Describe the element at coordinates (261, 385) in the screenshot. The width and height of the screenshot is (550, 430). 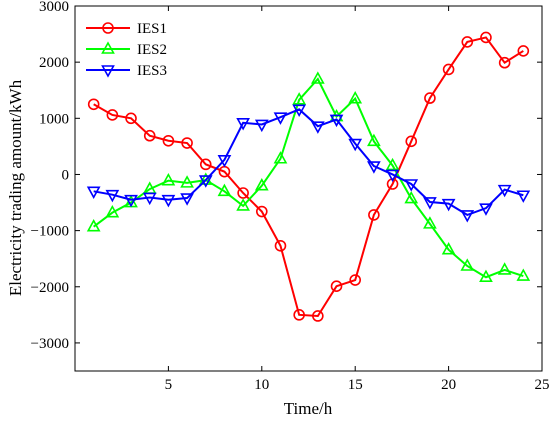
I see `x-tick-label: 10` at that location.